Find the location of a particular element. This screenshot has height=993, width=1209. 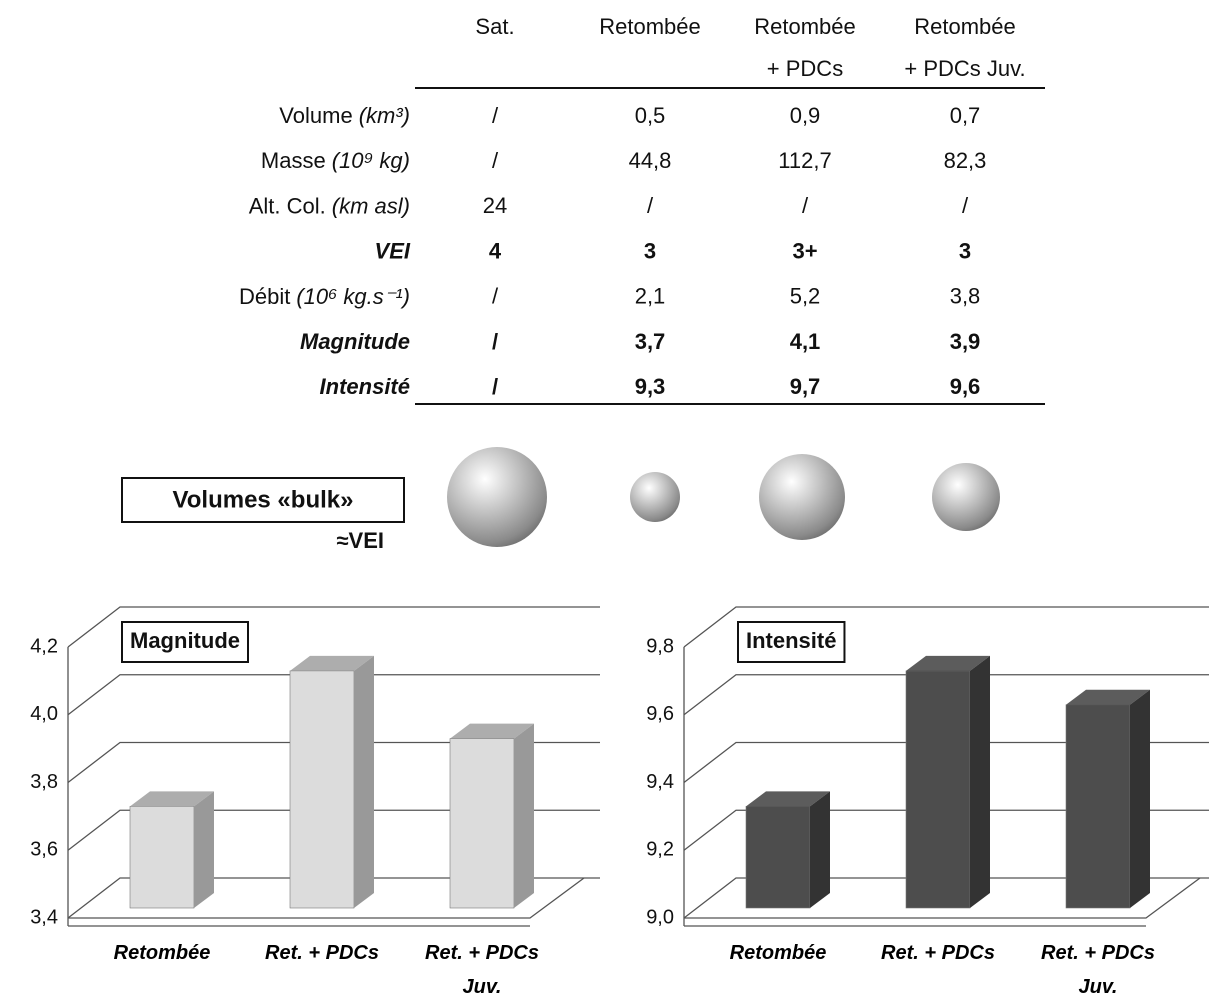

row-label-text: VEI is located at coordinates (393, 250).